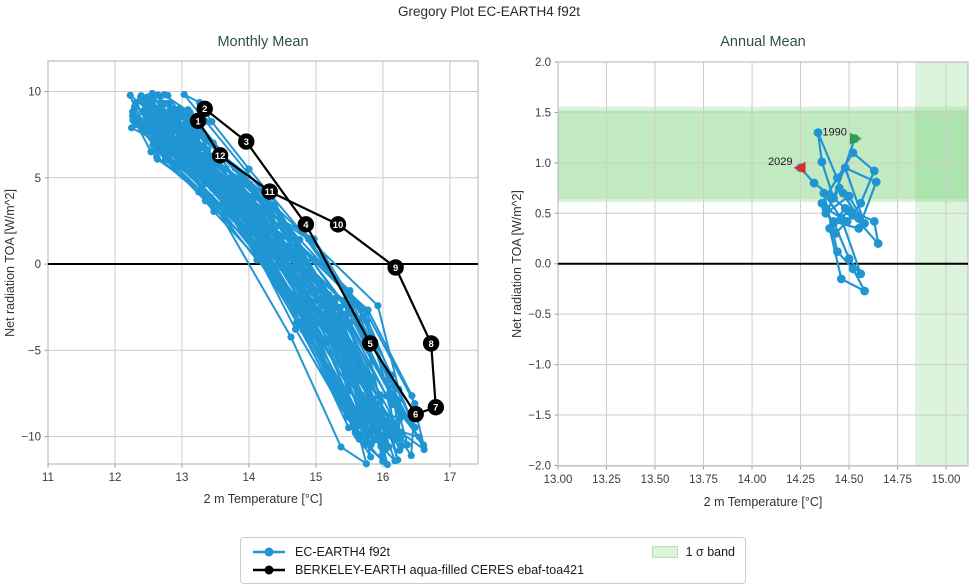 The image size is (979, 586). What do you see at coordinates (342, 552) in the screenshot?
I see `legend-label-model: EC-EARTH4 f92t` at bounding box center [342, 552].